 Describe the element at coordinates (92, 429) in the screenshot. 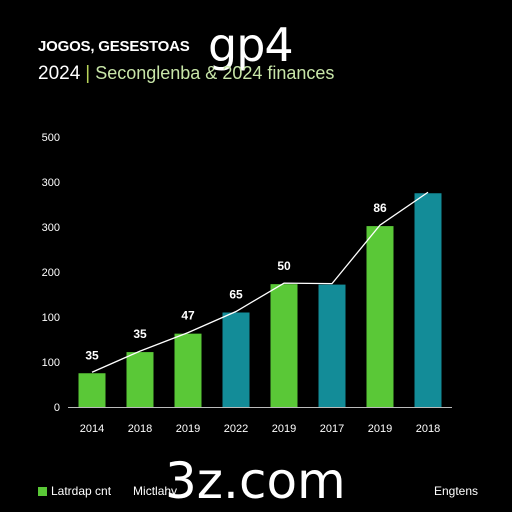

I see `x-tick-label: 2014` at that location.